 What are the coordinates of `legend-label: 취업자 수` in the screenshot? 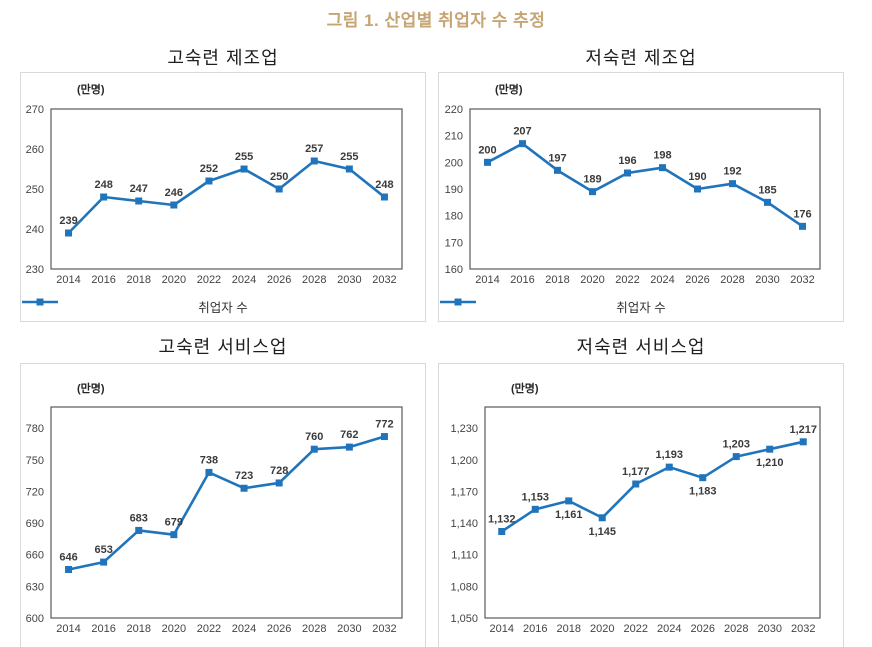 It's located at (641, 308).